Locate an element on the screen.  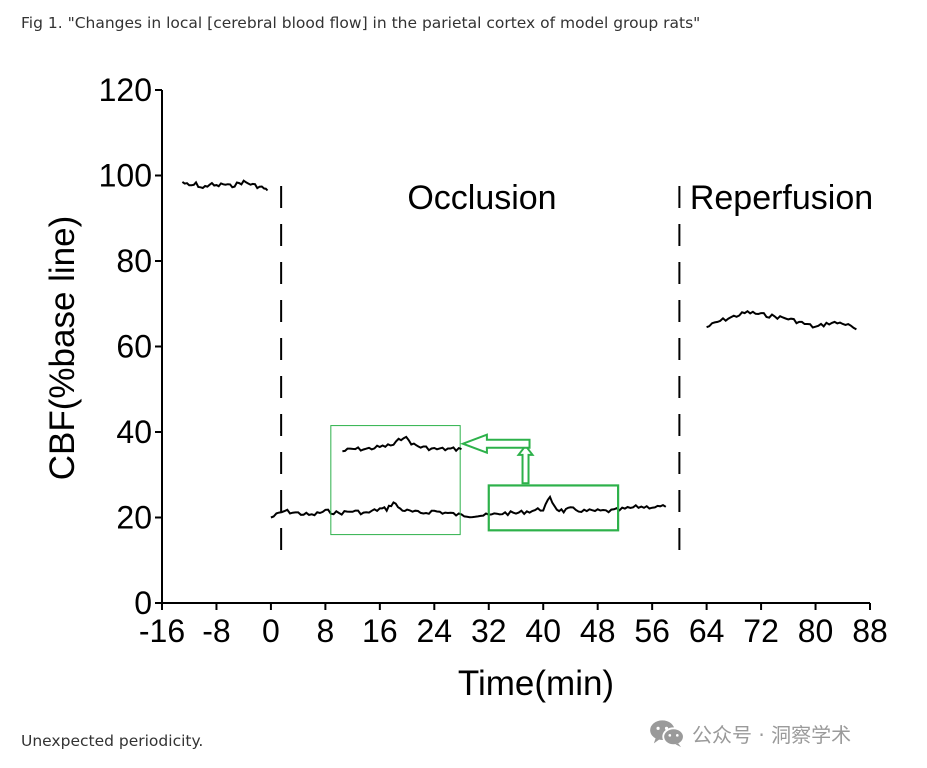
y-tick-label: 80 is located at coordinates (134, 261).